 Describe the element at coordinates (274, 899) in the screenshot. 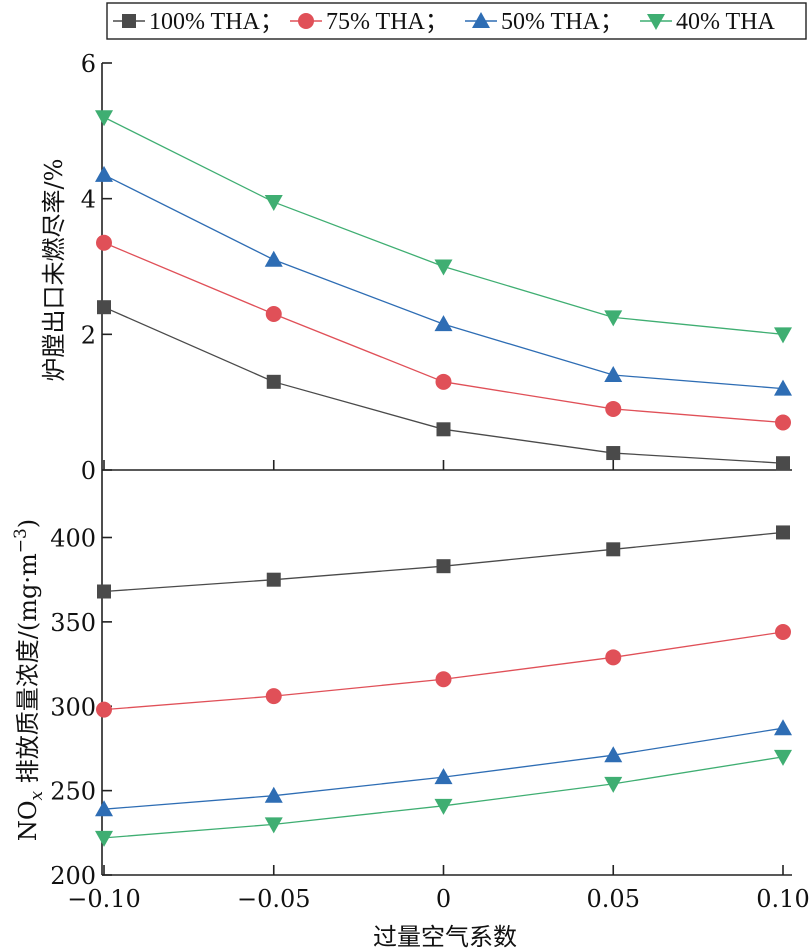

I see `x-tick-label: −0.05` at that location.